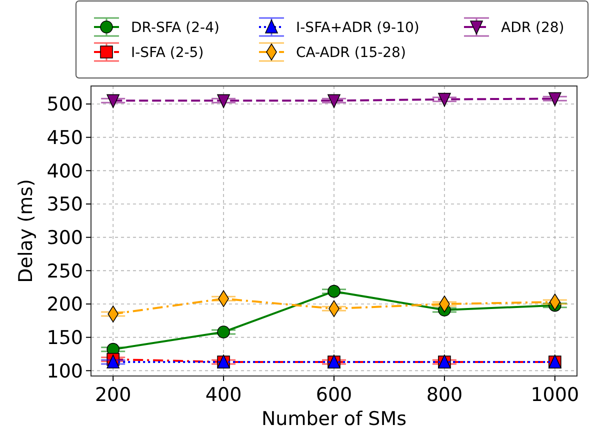  I want to click on y-tick-label: 250, so click(64, 271).